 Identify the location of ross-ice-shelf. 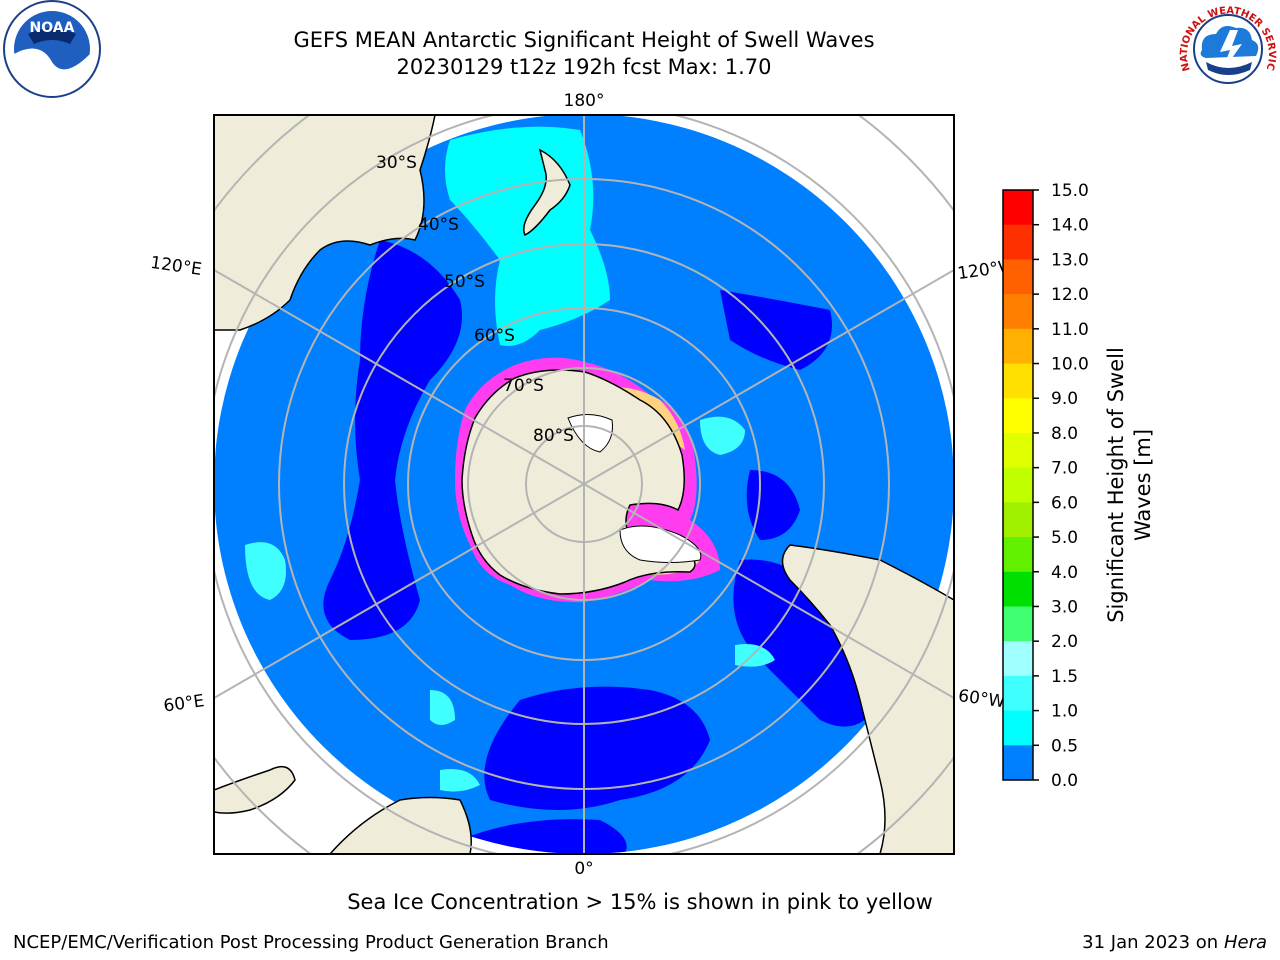
(590, 433).